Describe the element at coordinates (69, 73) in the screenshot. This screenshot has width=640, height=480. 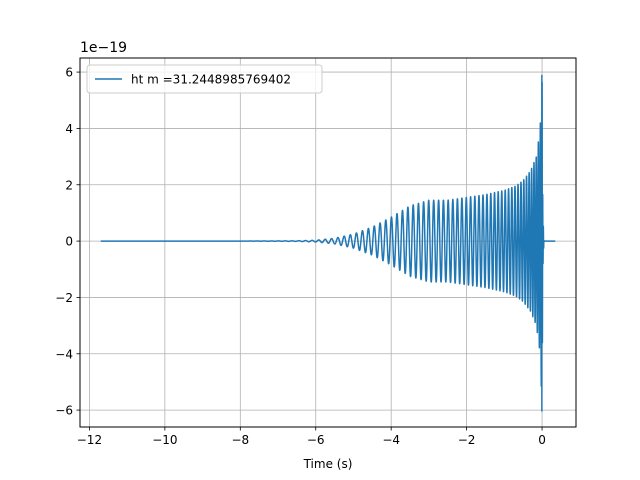
I see `y-tick-label: 6` at that location.